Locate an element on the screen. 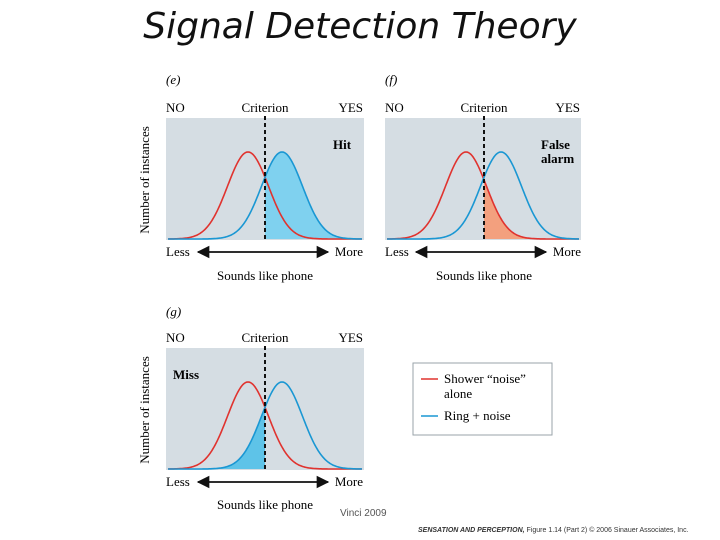  panel-e-yes: YES is located at coordinates (350, 107).